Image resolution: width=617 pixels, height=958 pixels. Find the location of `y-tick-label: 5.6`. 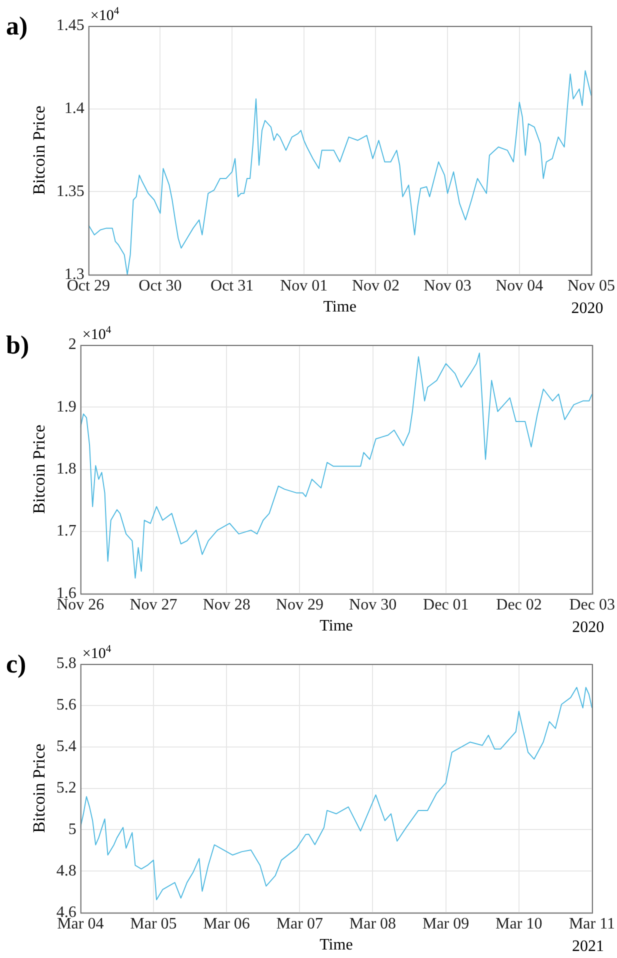

y-tick-label: 5.6 is located at coordinates (66, 705).